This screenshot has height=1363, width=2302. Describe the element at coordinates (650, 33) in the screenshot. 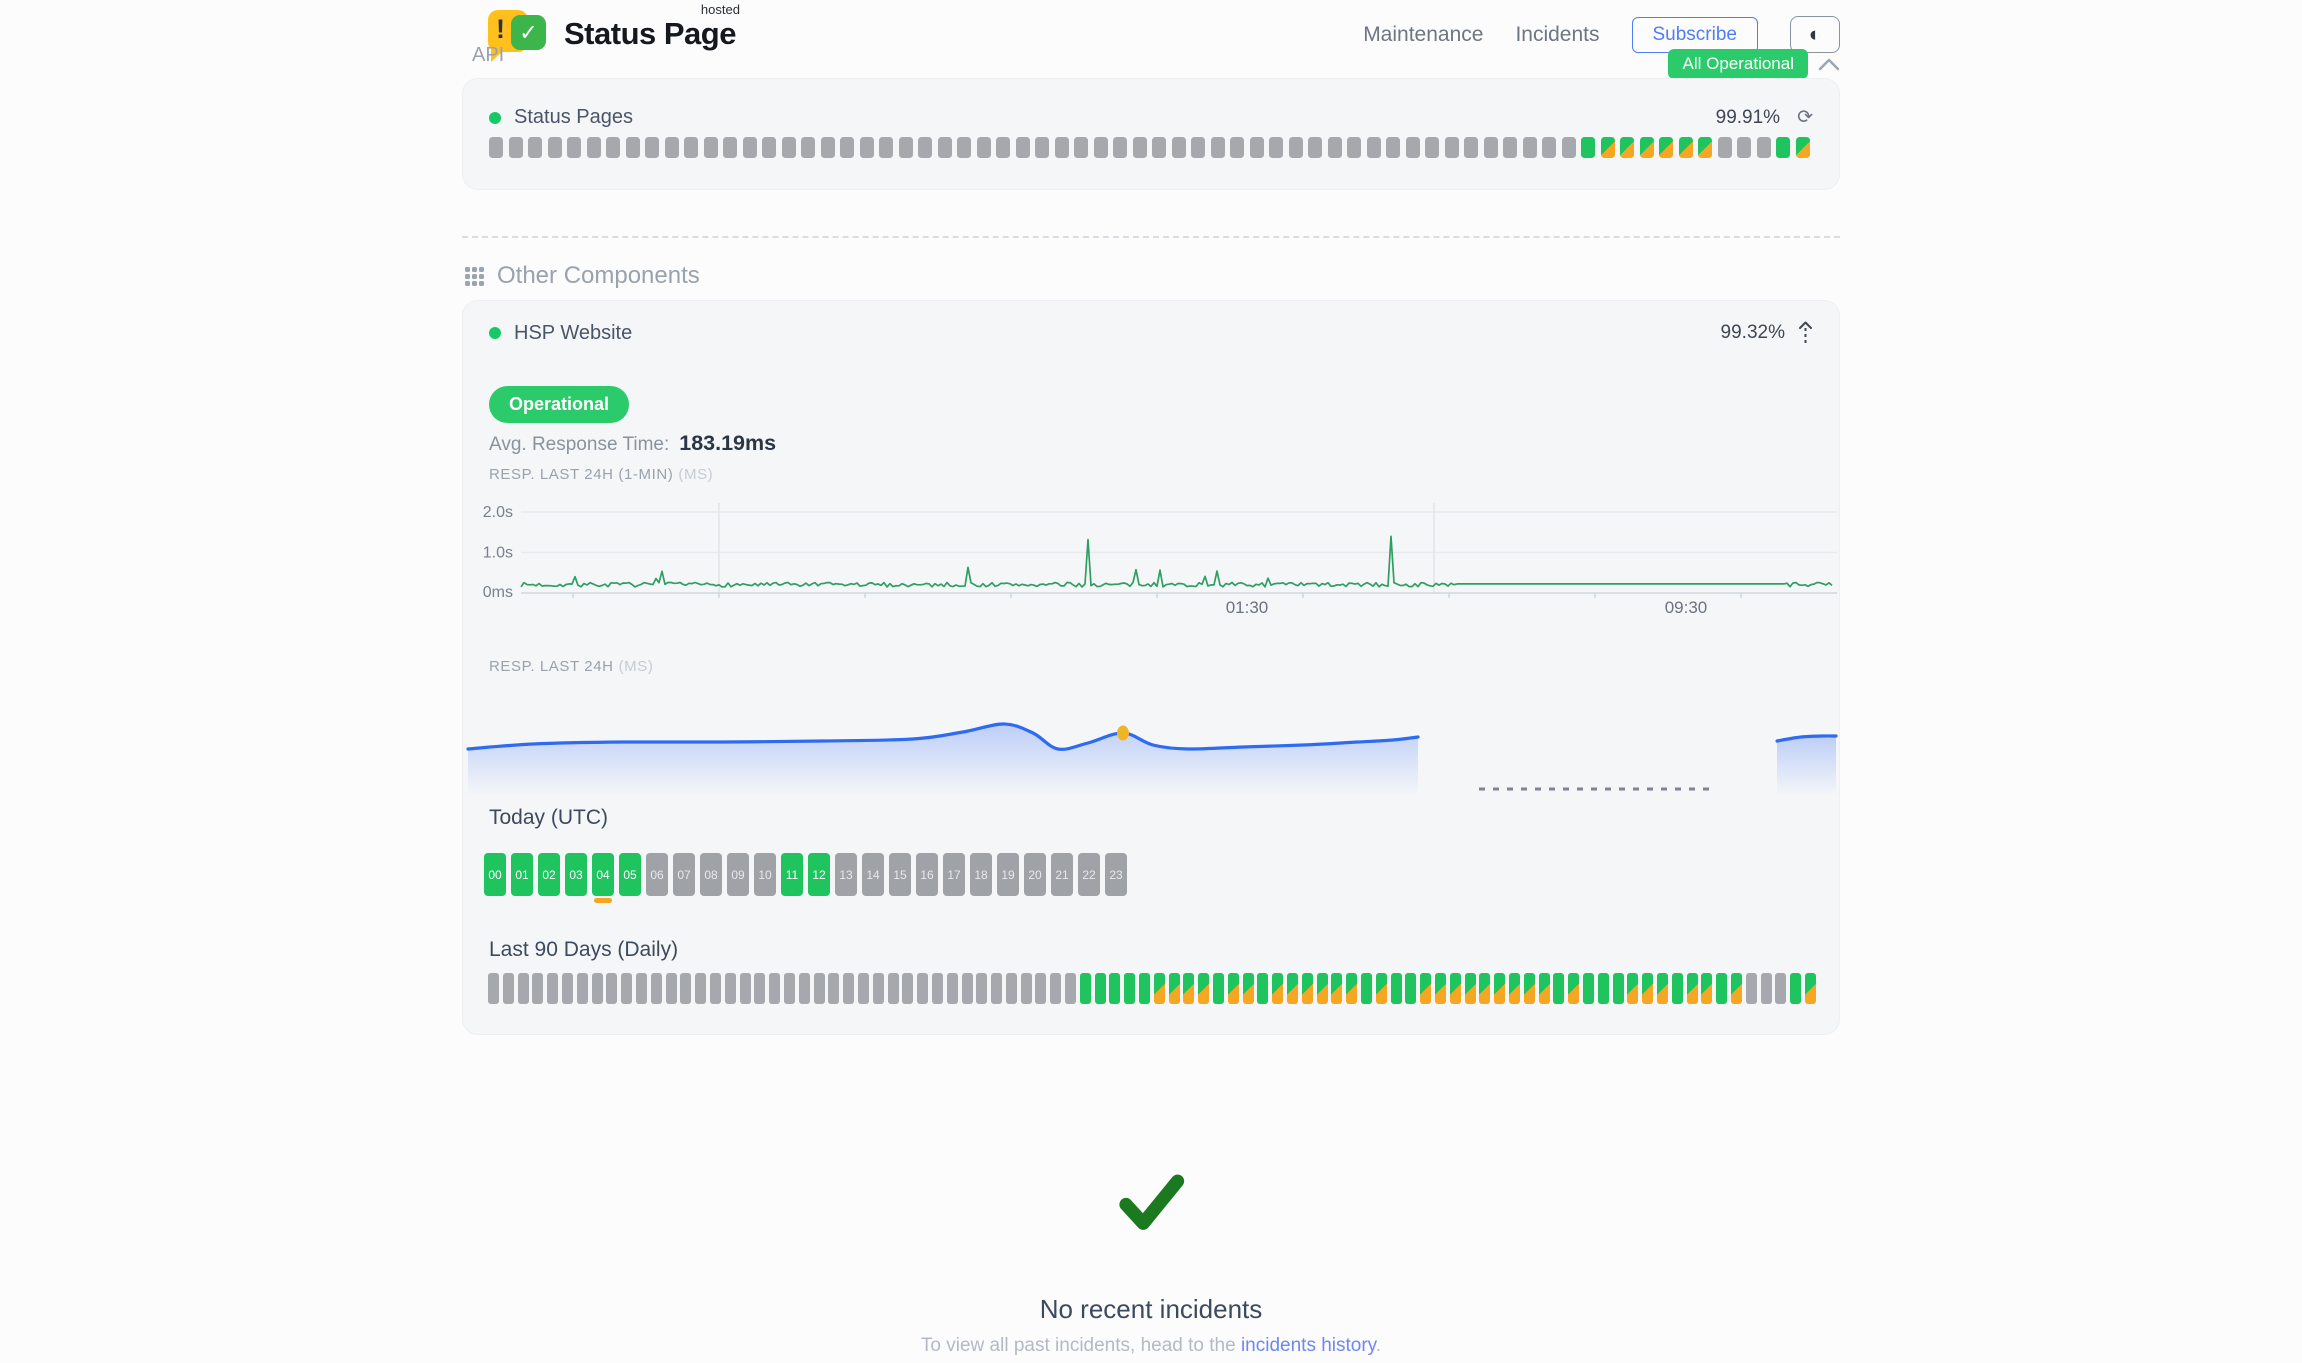

I see `app-title-text: Status Page` at that location.